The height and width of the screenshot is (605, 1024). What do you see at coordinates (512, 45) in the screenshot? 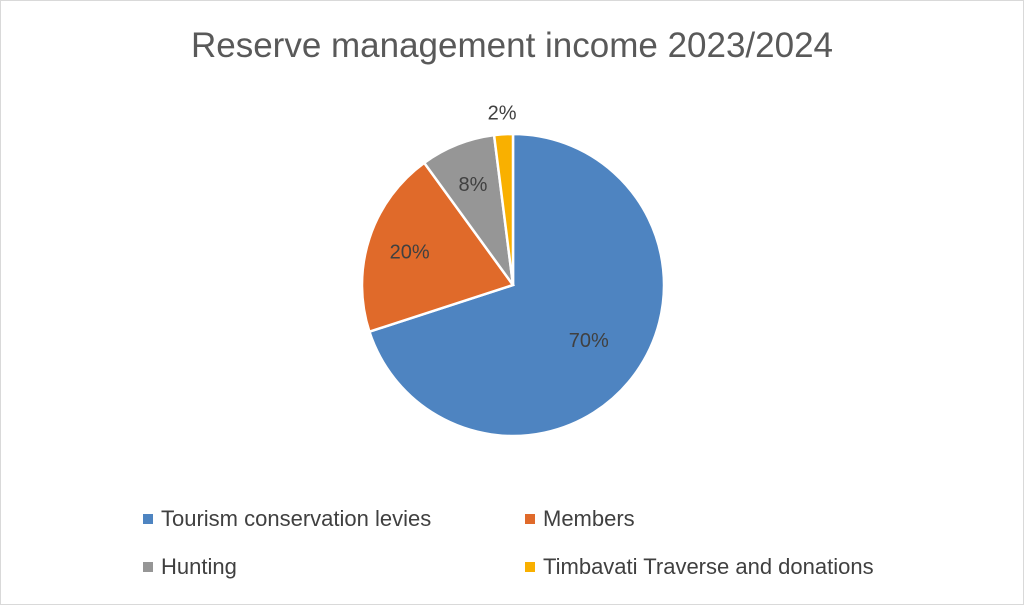
I see `chart-title: Reserve management income 2023/2024` at bounding box center [512, 45].